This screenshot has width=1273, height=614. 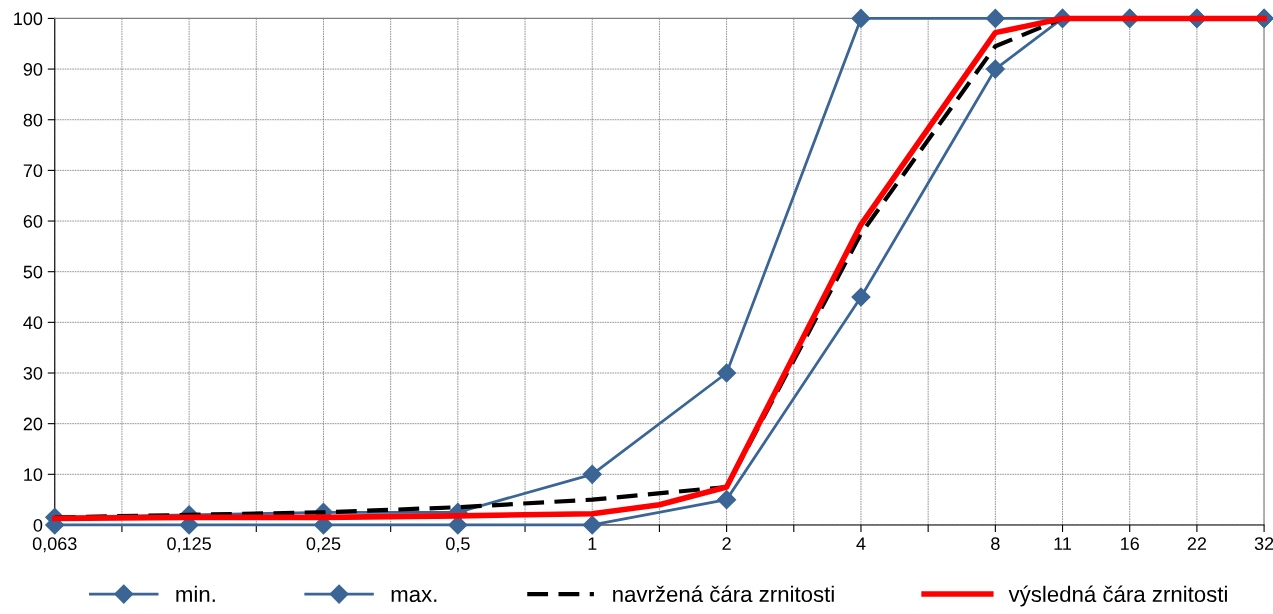 What do you see at coordinates (33, 120) in the screenshot?
I see `y-tick-label: 80` at bounding box center [33, 120].